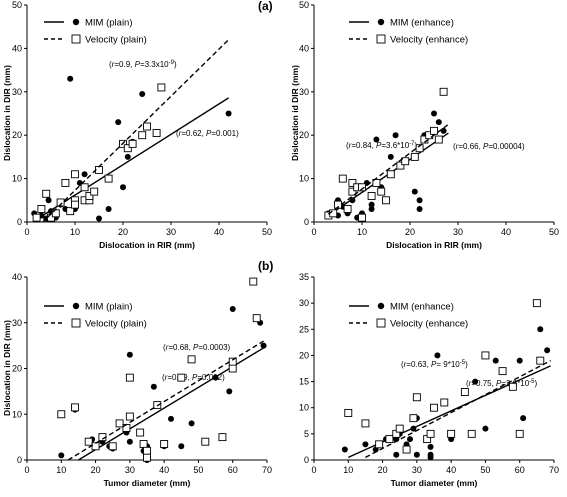 The image size is (567, 497). I want to click on panel-label-a: (a), so click(265, 6).